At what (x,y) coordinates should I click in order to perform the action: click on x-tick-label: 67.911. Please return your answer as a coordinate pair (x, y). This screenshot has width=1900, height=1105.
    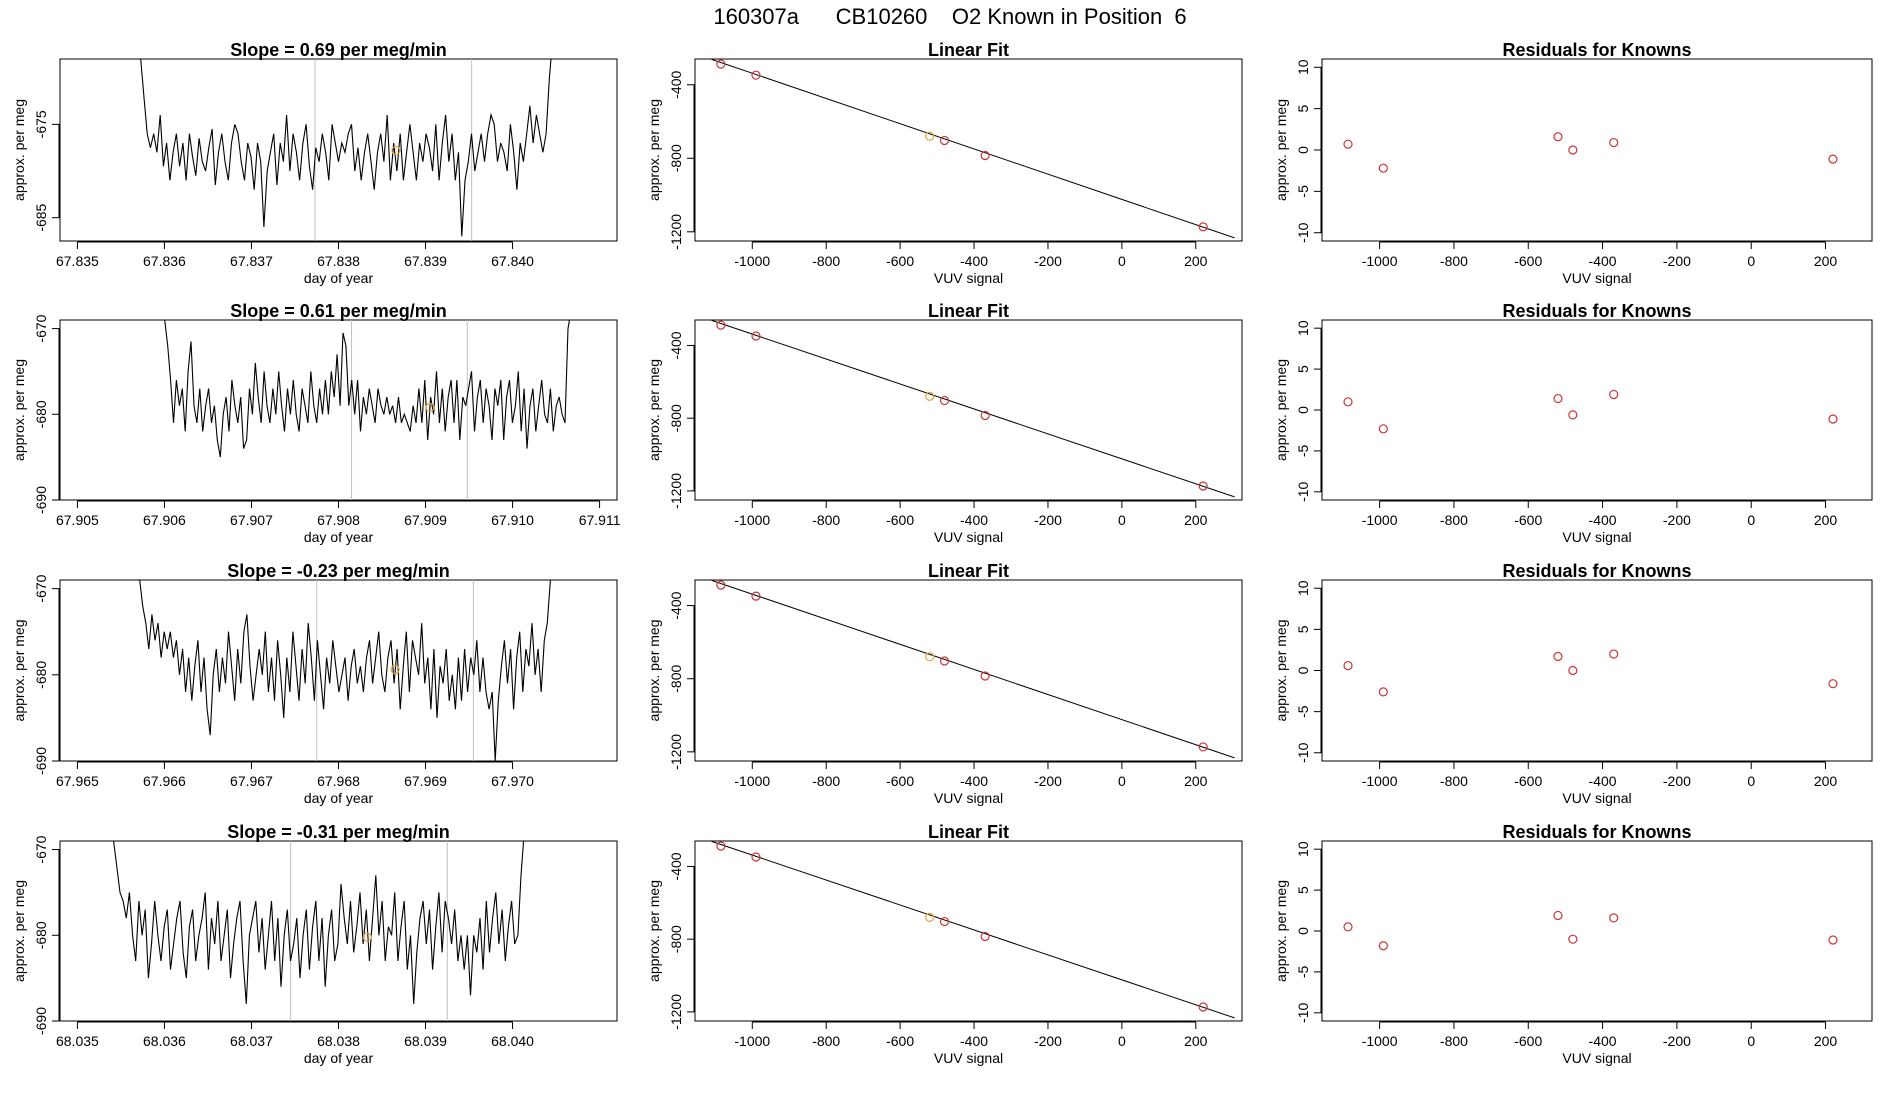
    Looking at the image, I should click on (600, 520).